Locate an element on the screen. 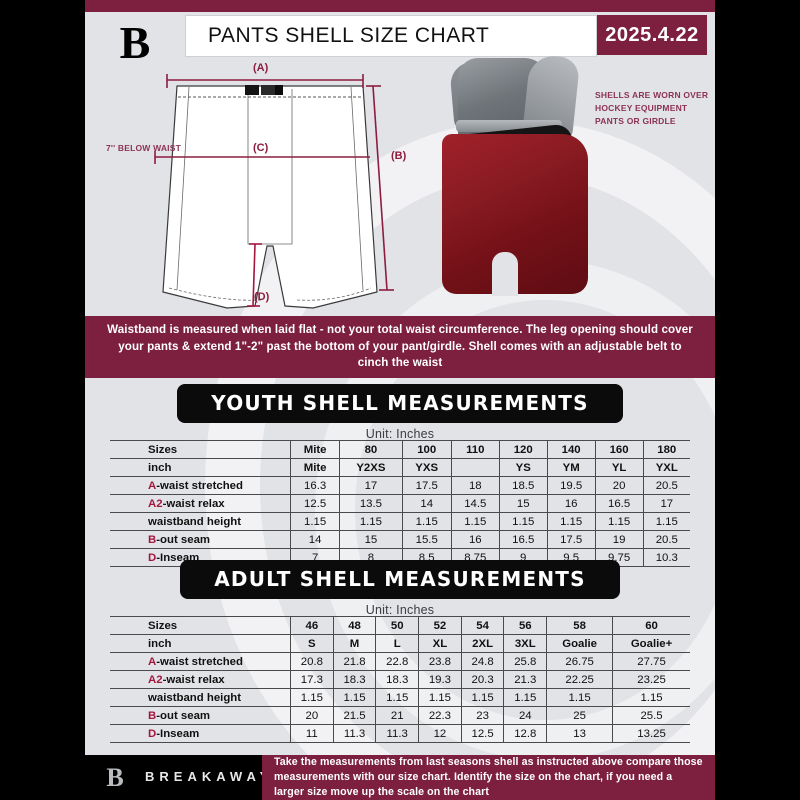  top-maroon-strip is located at coordinates (400, 6).